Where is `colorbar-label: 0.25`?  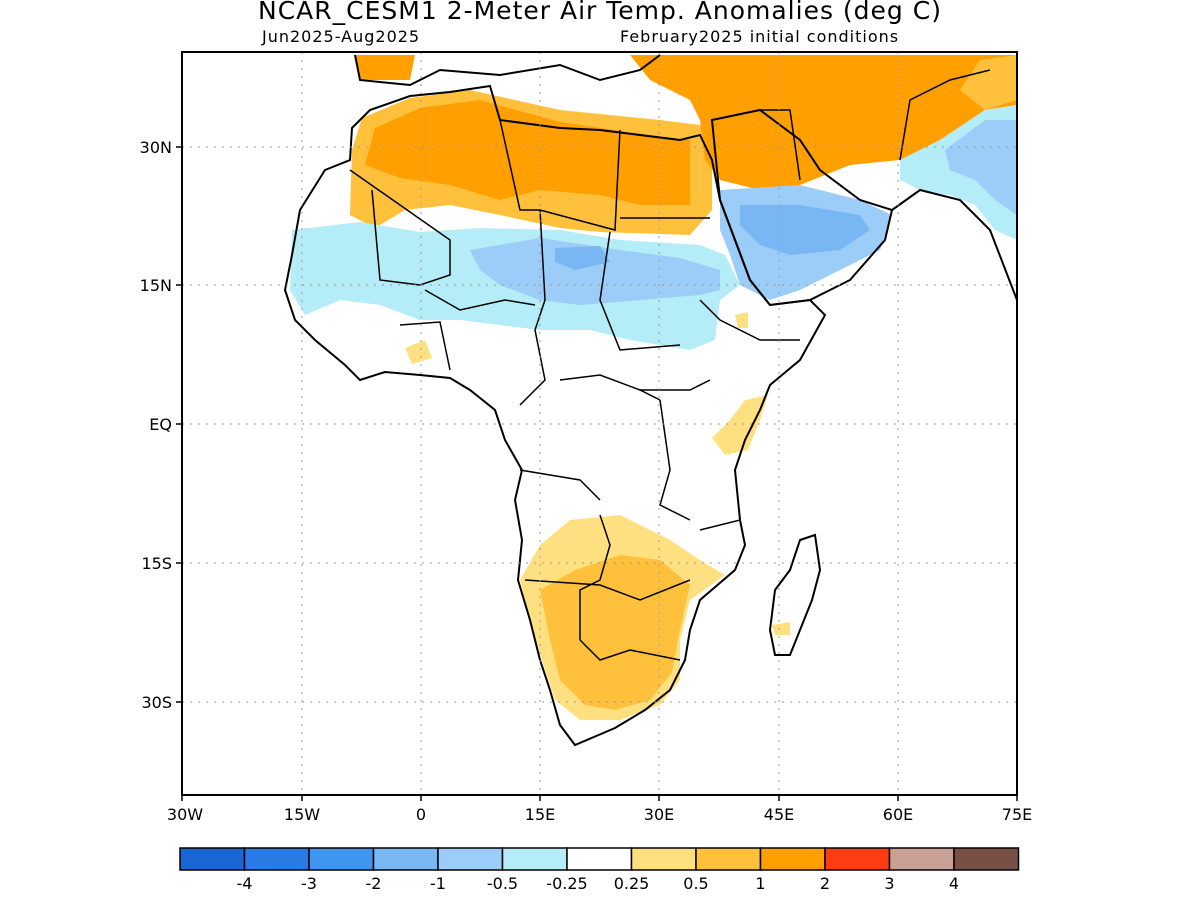
colorbar-label: 0.25 is located at coordinates (632, 883).